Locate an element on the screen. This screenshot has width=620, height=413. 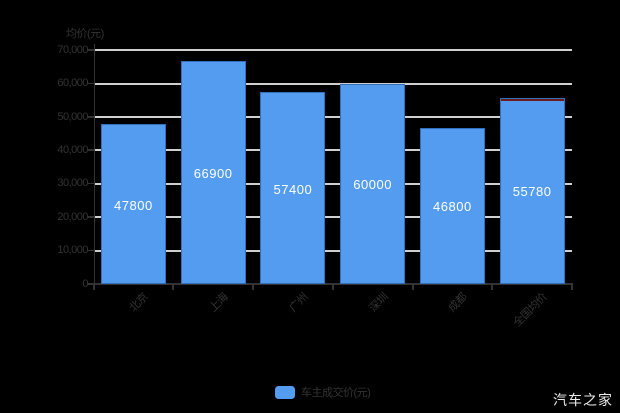
watermark-autohome: 汽车之家 is located at coordinates (583, 400).